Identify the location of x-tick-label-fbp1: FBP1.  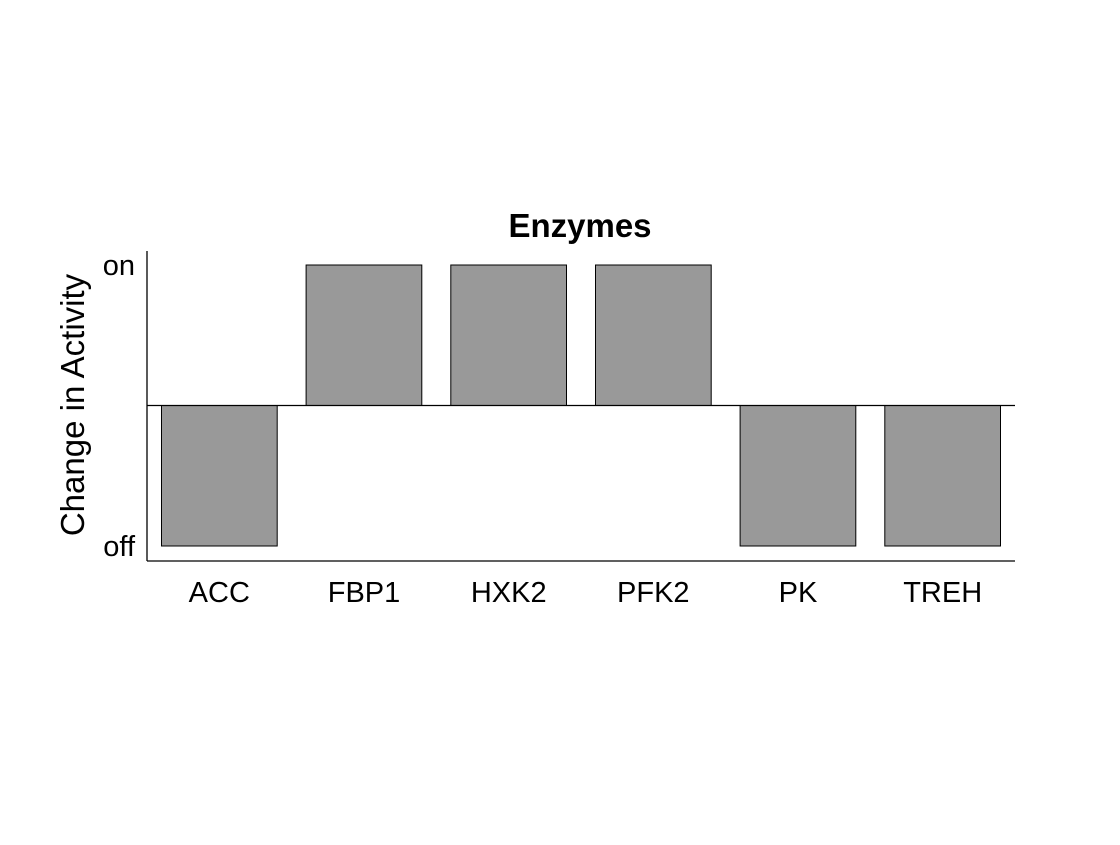
(364, 593).